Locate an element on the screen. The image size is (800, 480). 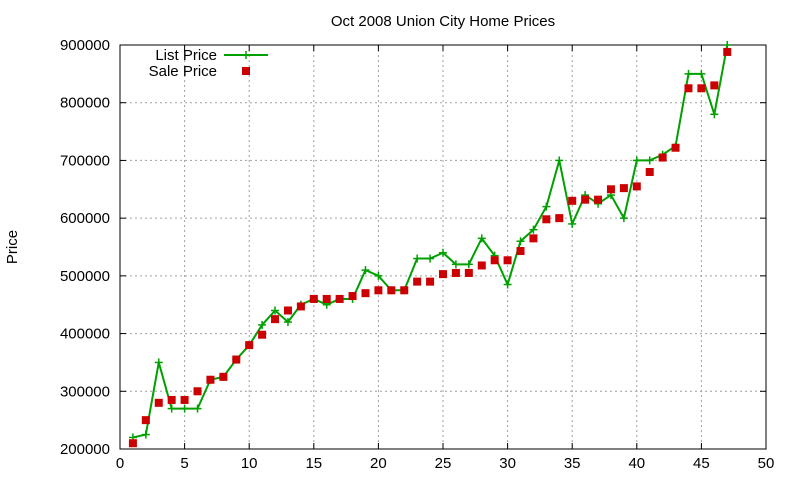
legend: List Price Sale Price is located at coordinates (208, 63).